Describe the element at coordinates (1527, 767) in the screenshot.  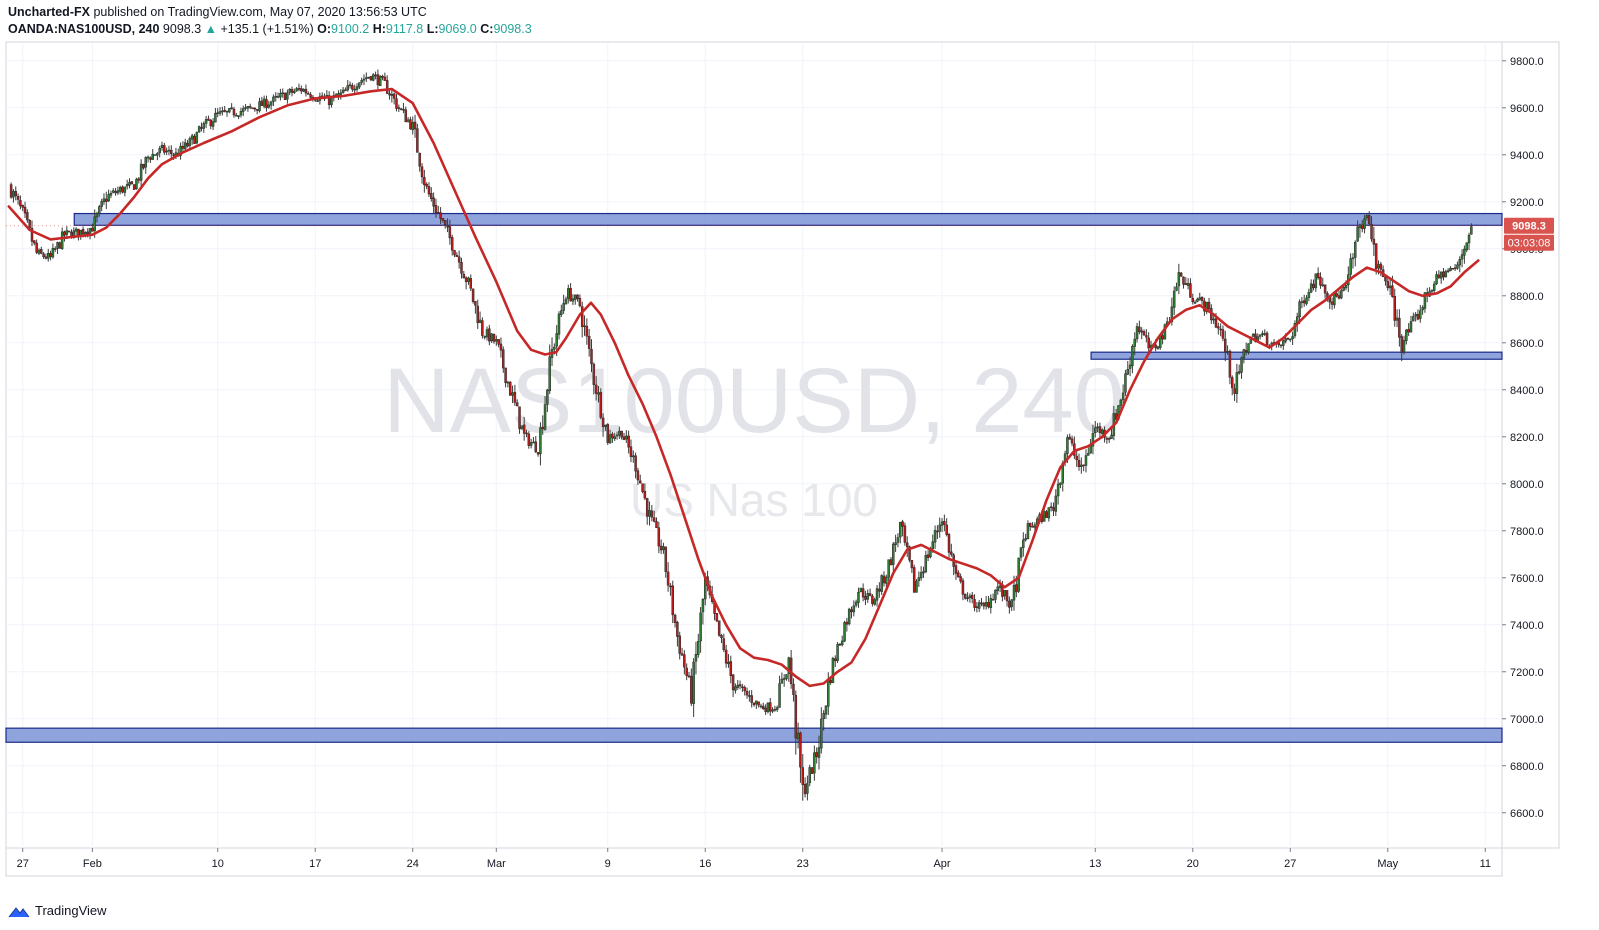
I see `y-tick-label: 6800.0` at that location.